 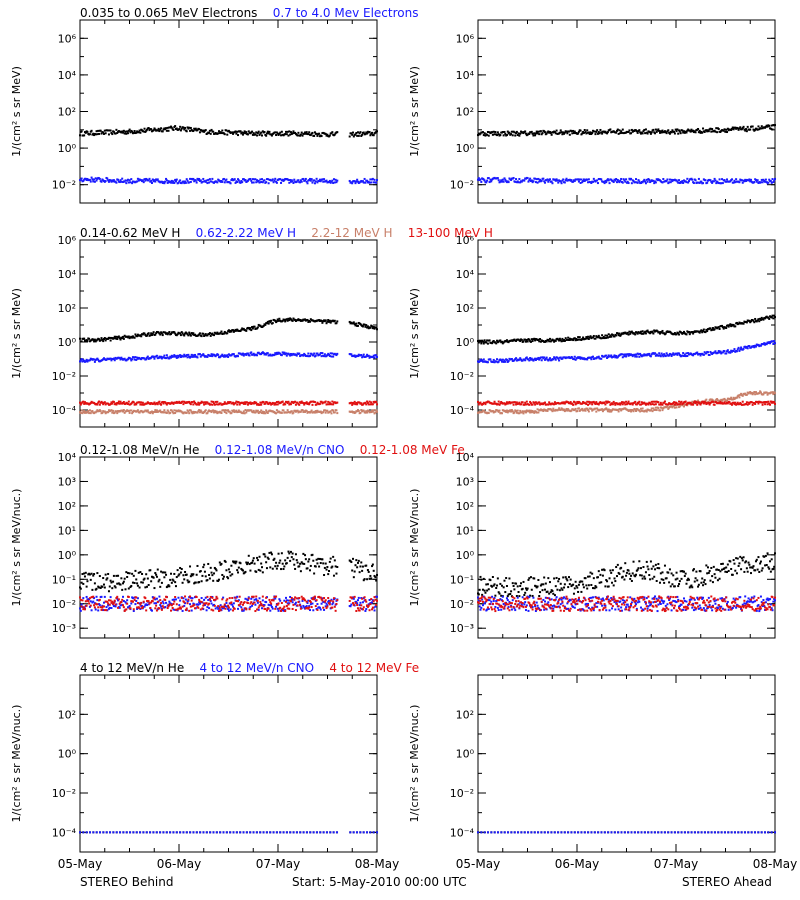 I want to click on legend-entry: 2.2-12 MeV H, so click(x=344, y=233).